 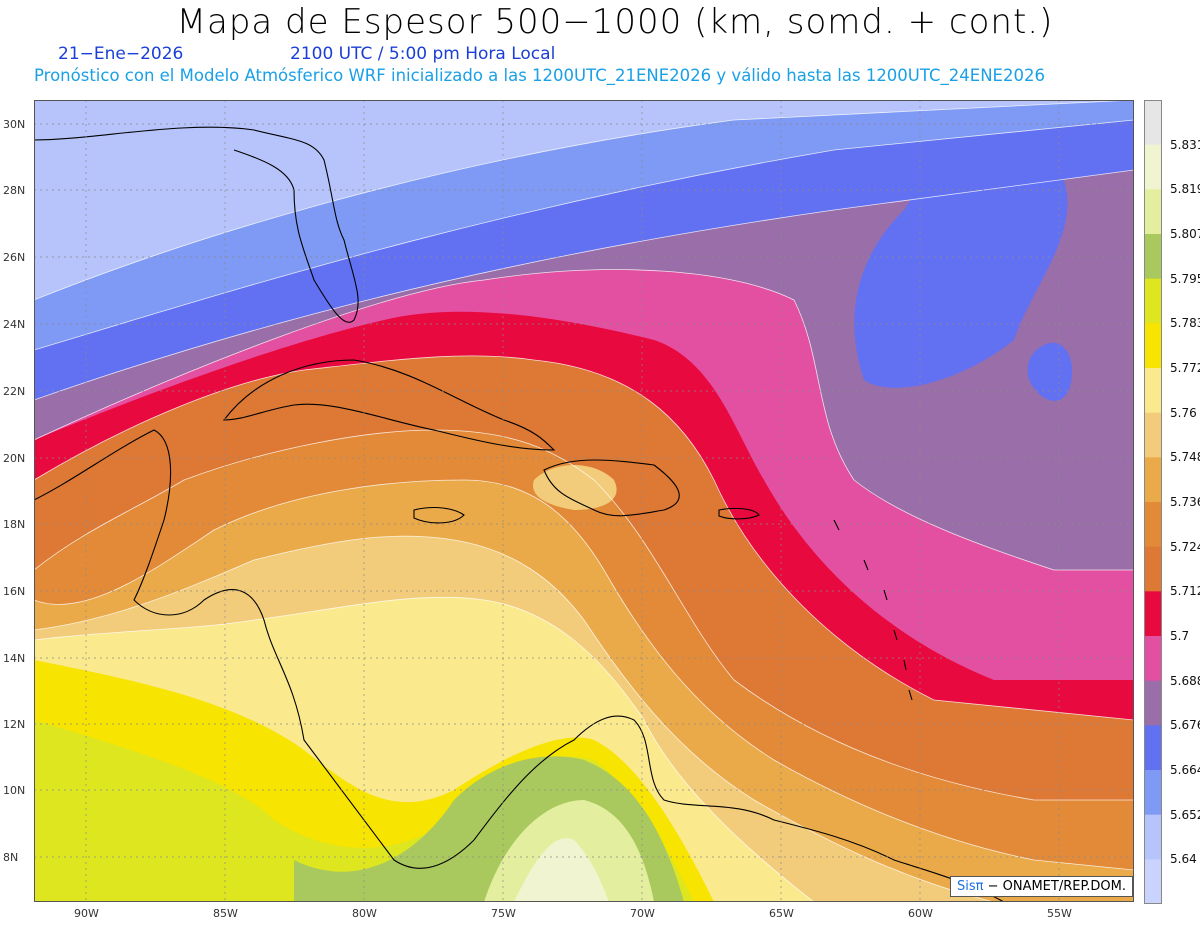 What do you see at coordinates (14, 391) in the screenshot?
I see `lat-label: 22N` at bounding box center [14, 391].